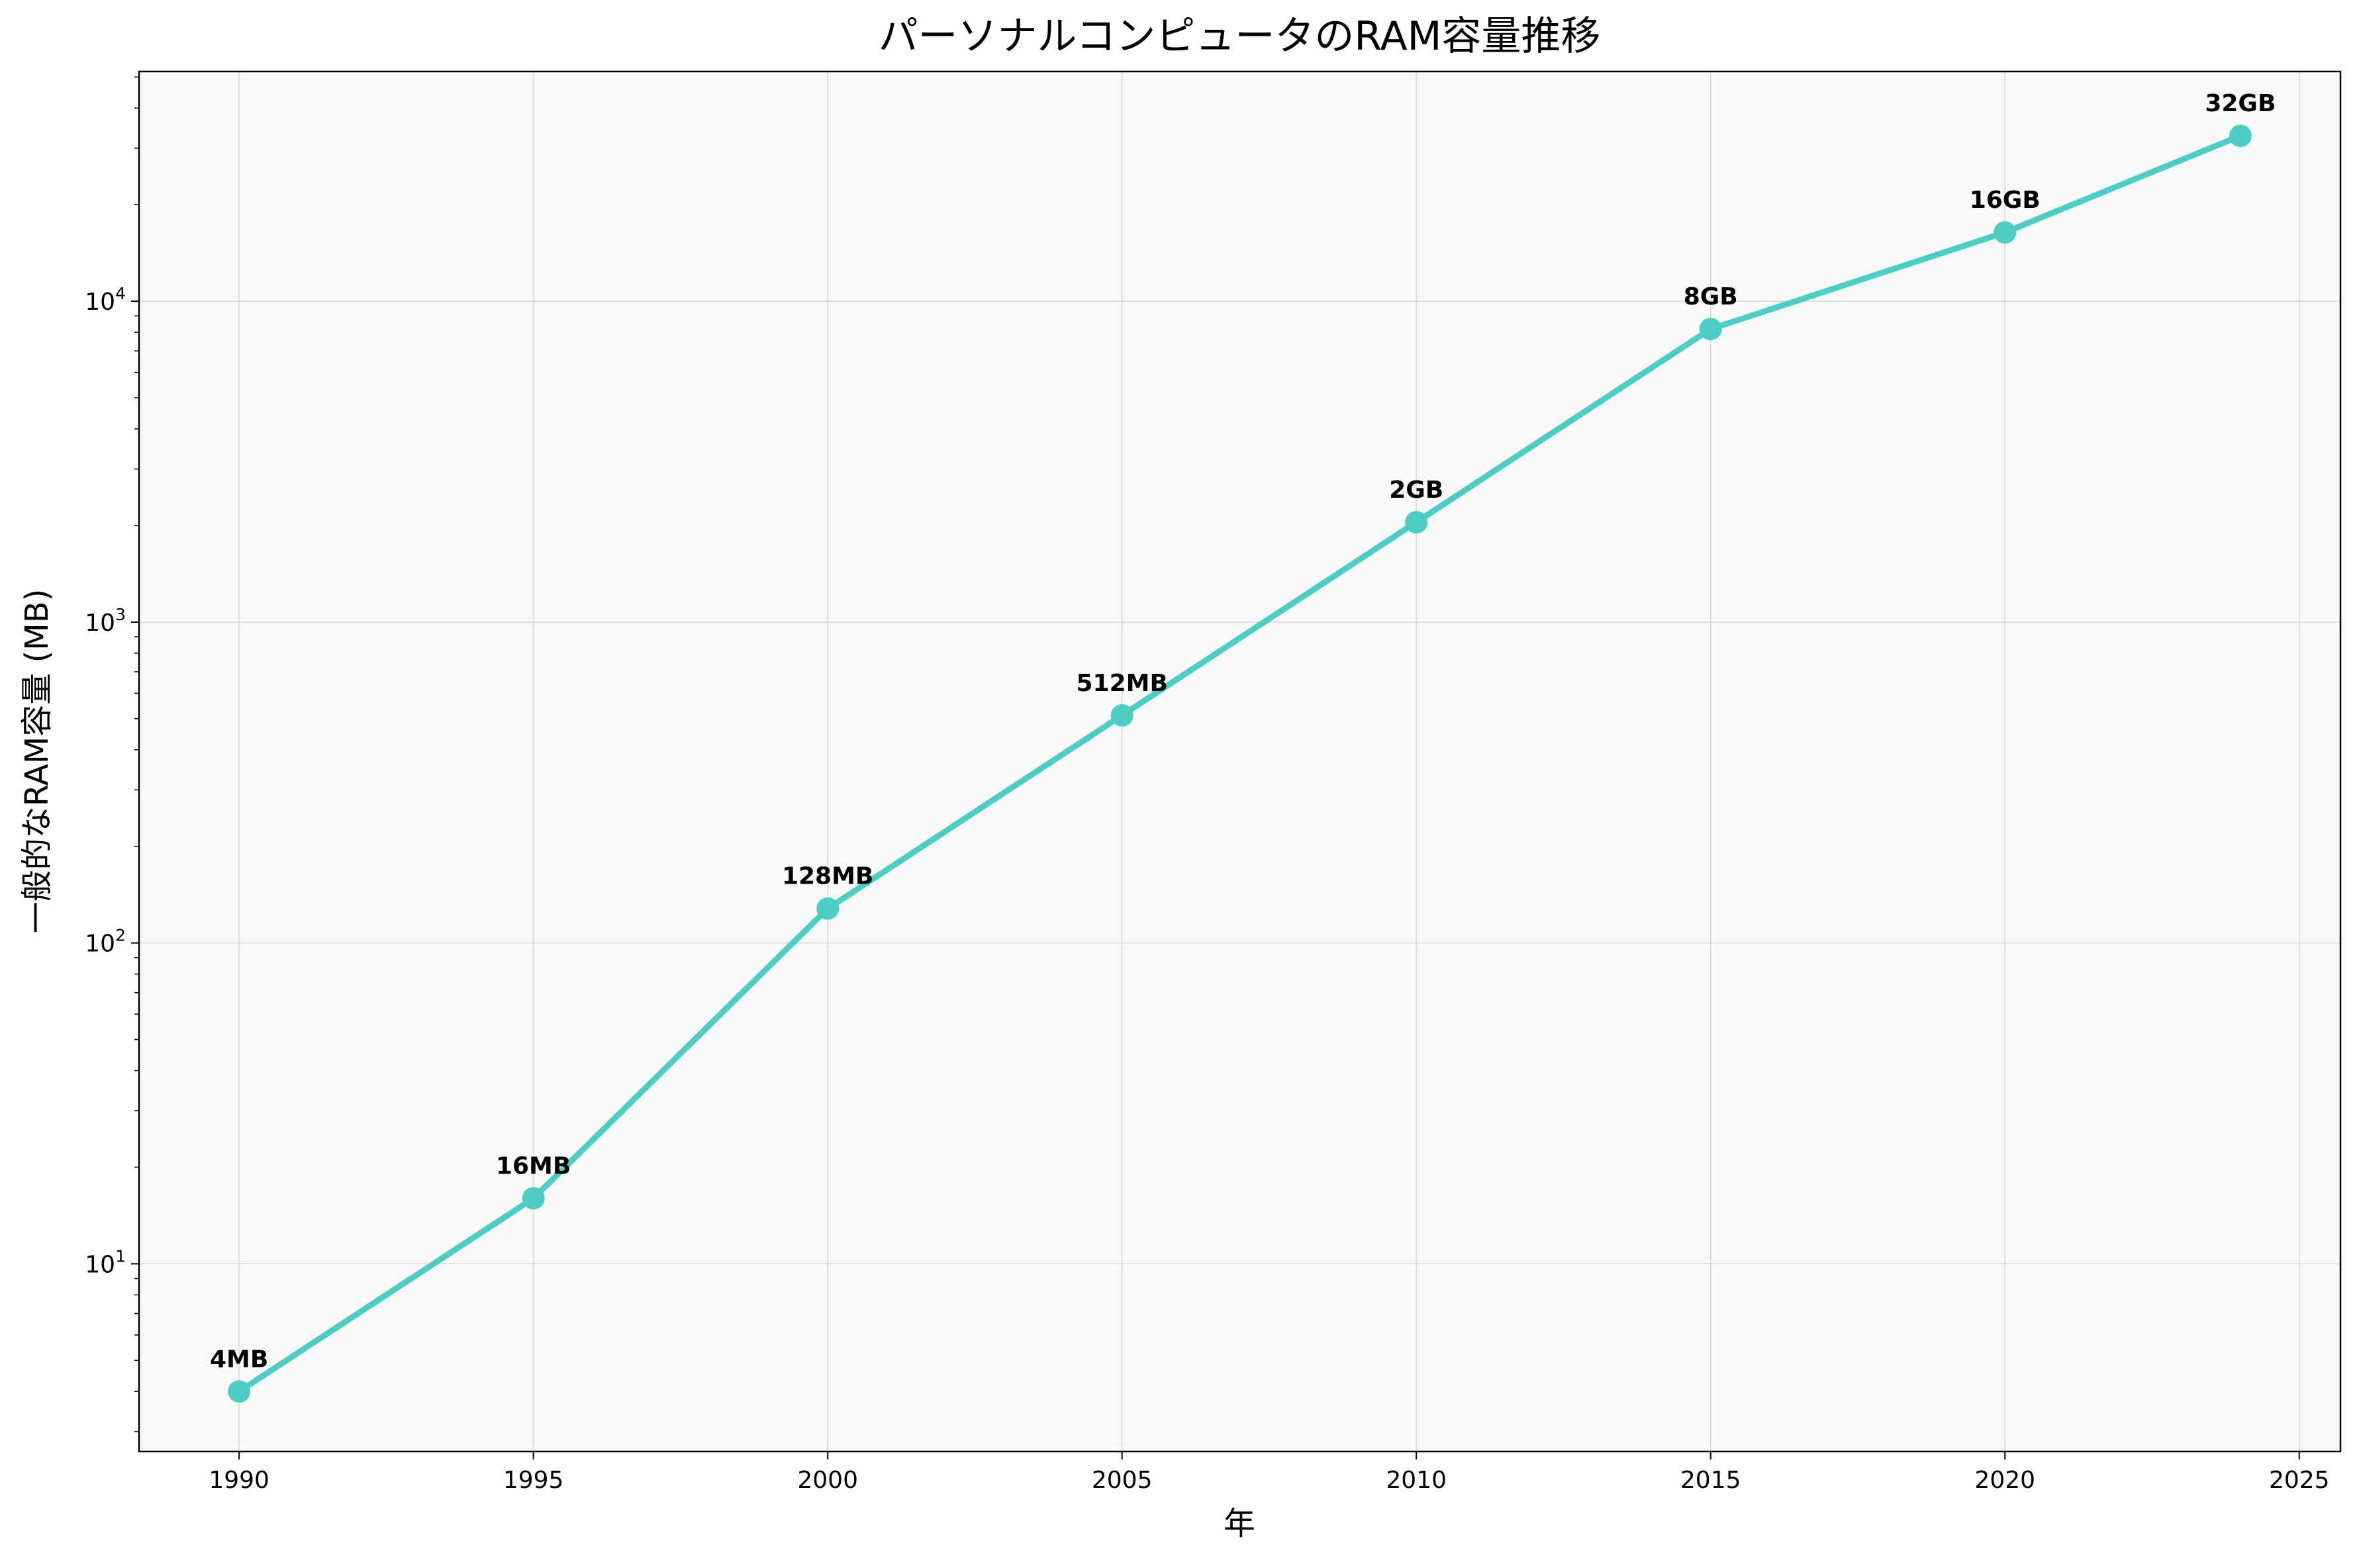 The height and width of the screenshot is (1568, 2359). What do you see at coordinates (1122, 1480) in the screenshot?
I see `x-tick-label: 2005` at bounding box center [1122, 1480].